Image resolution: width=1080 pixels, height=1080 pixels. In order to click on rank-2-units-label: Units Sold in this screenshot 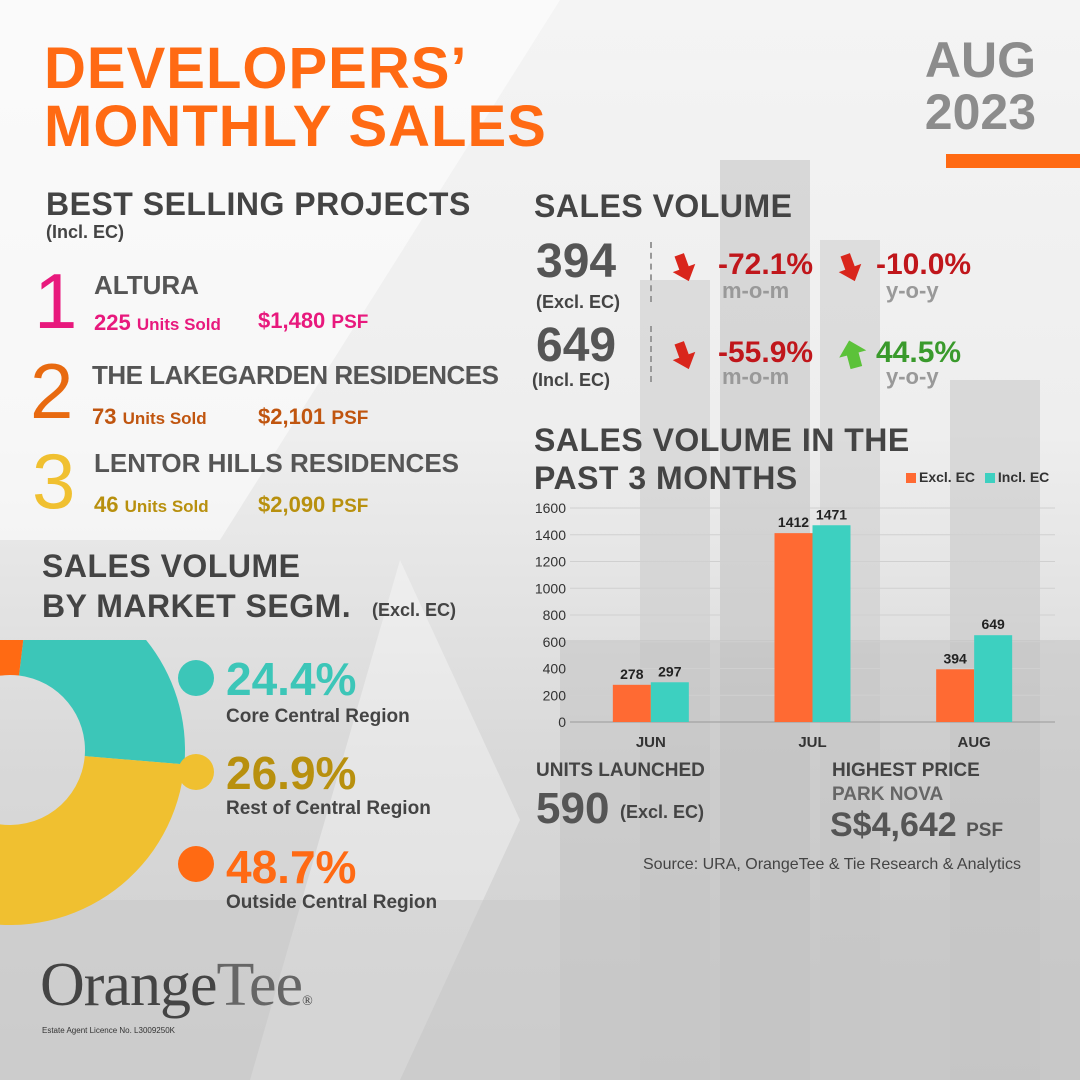, I will do `click(164, 418)`.